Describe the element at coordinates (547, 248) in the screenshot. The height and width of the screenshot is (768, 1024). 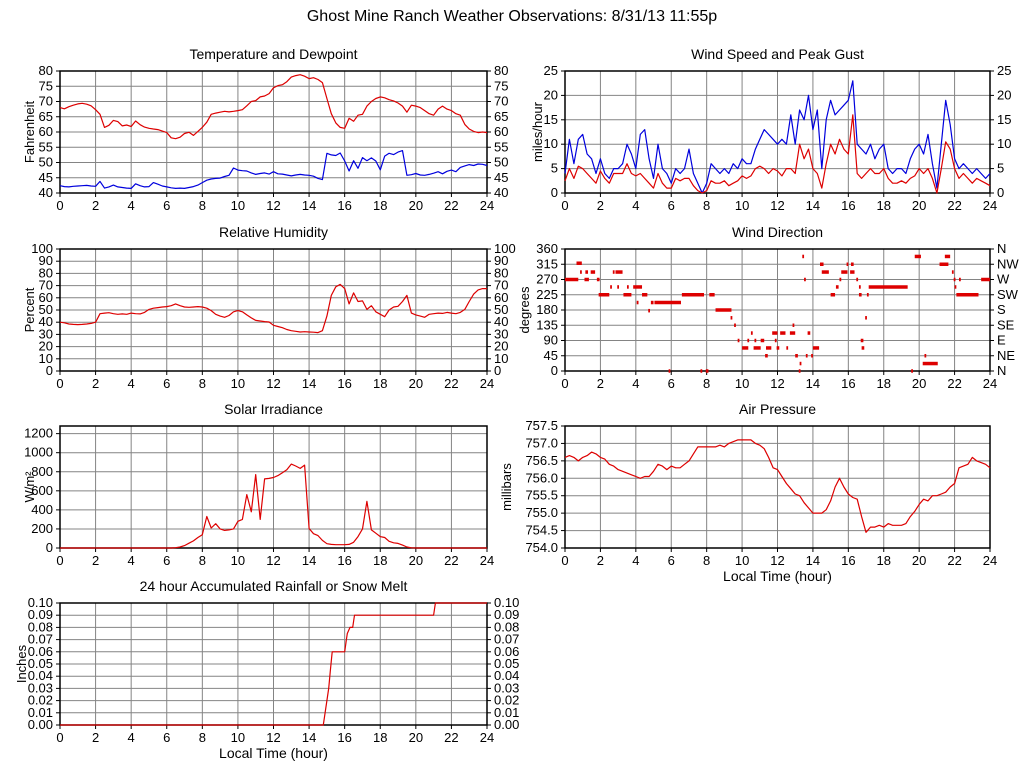
I see `svg-text: 360` at that location.